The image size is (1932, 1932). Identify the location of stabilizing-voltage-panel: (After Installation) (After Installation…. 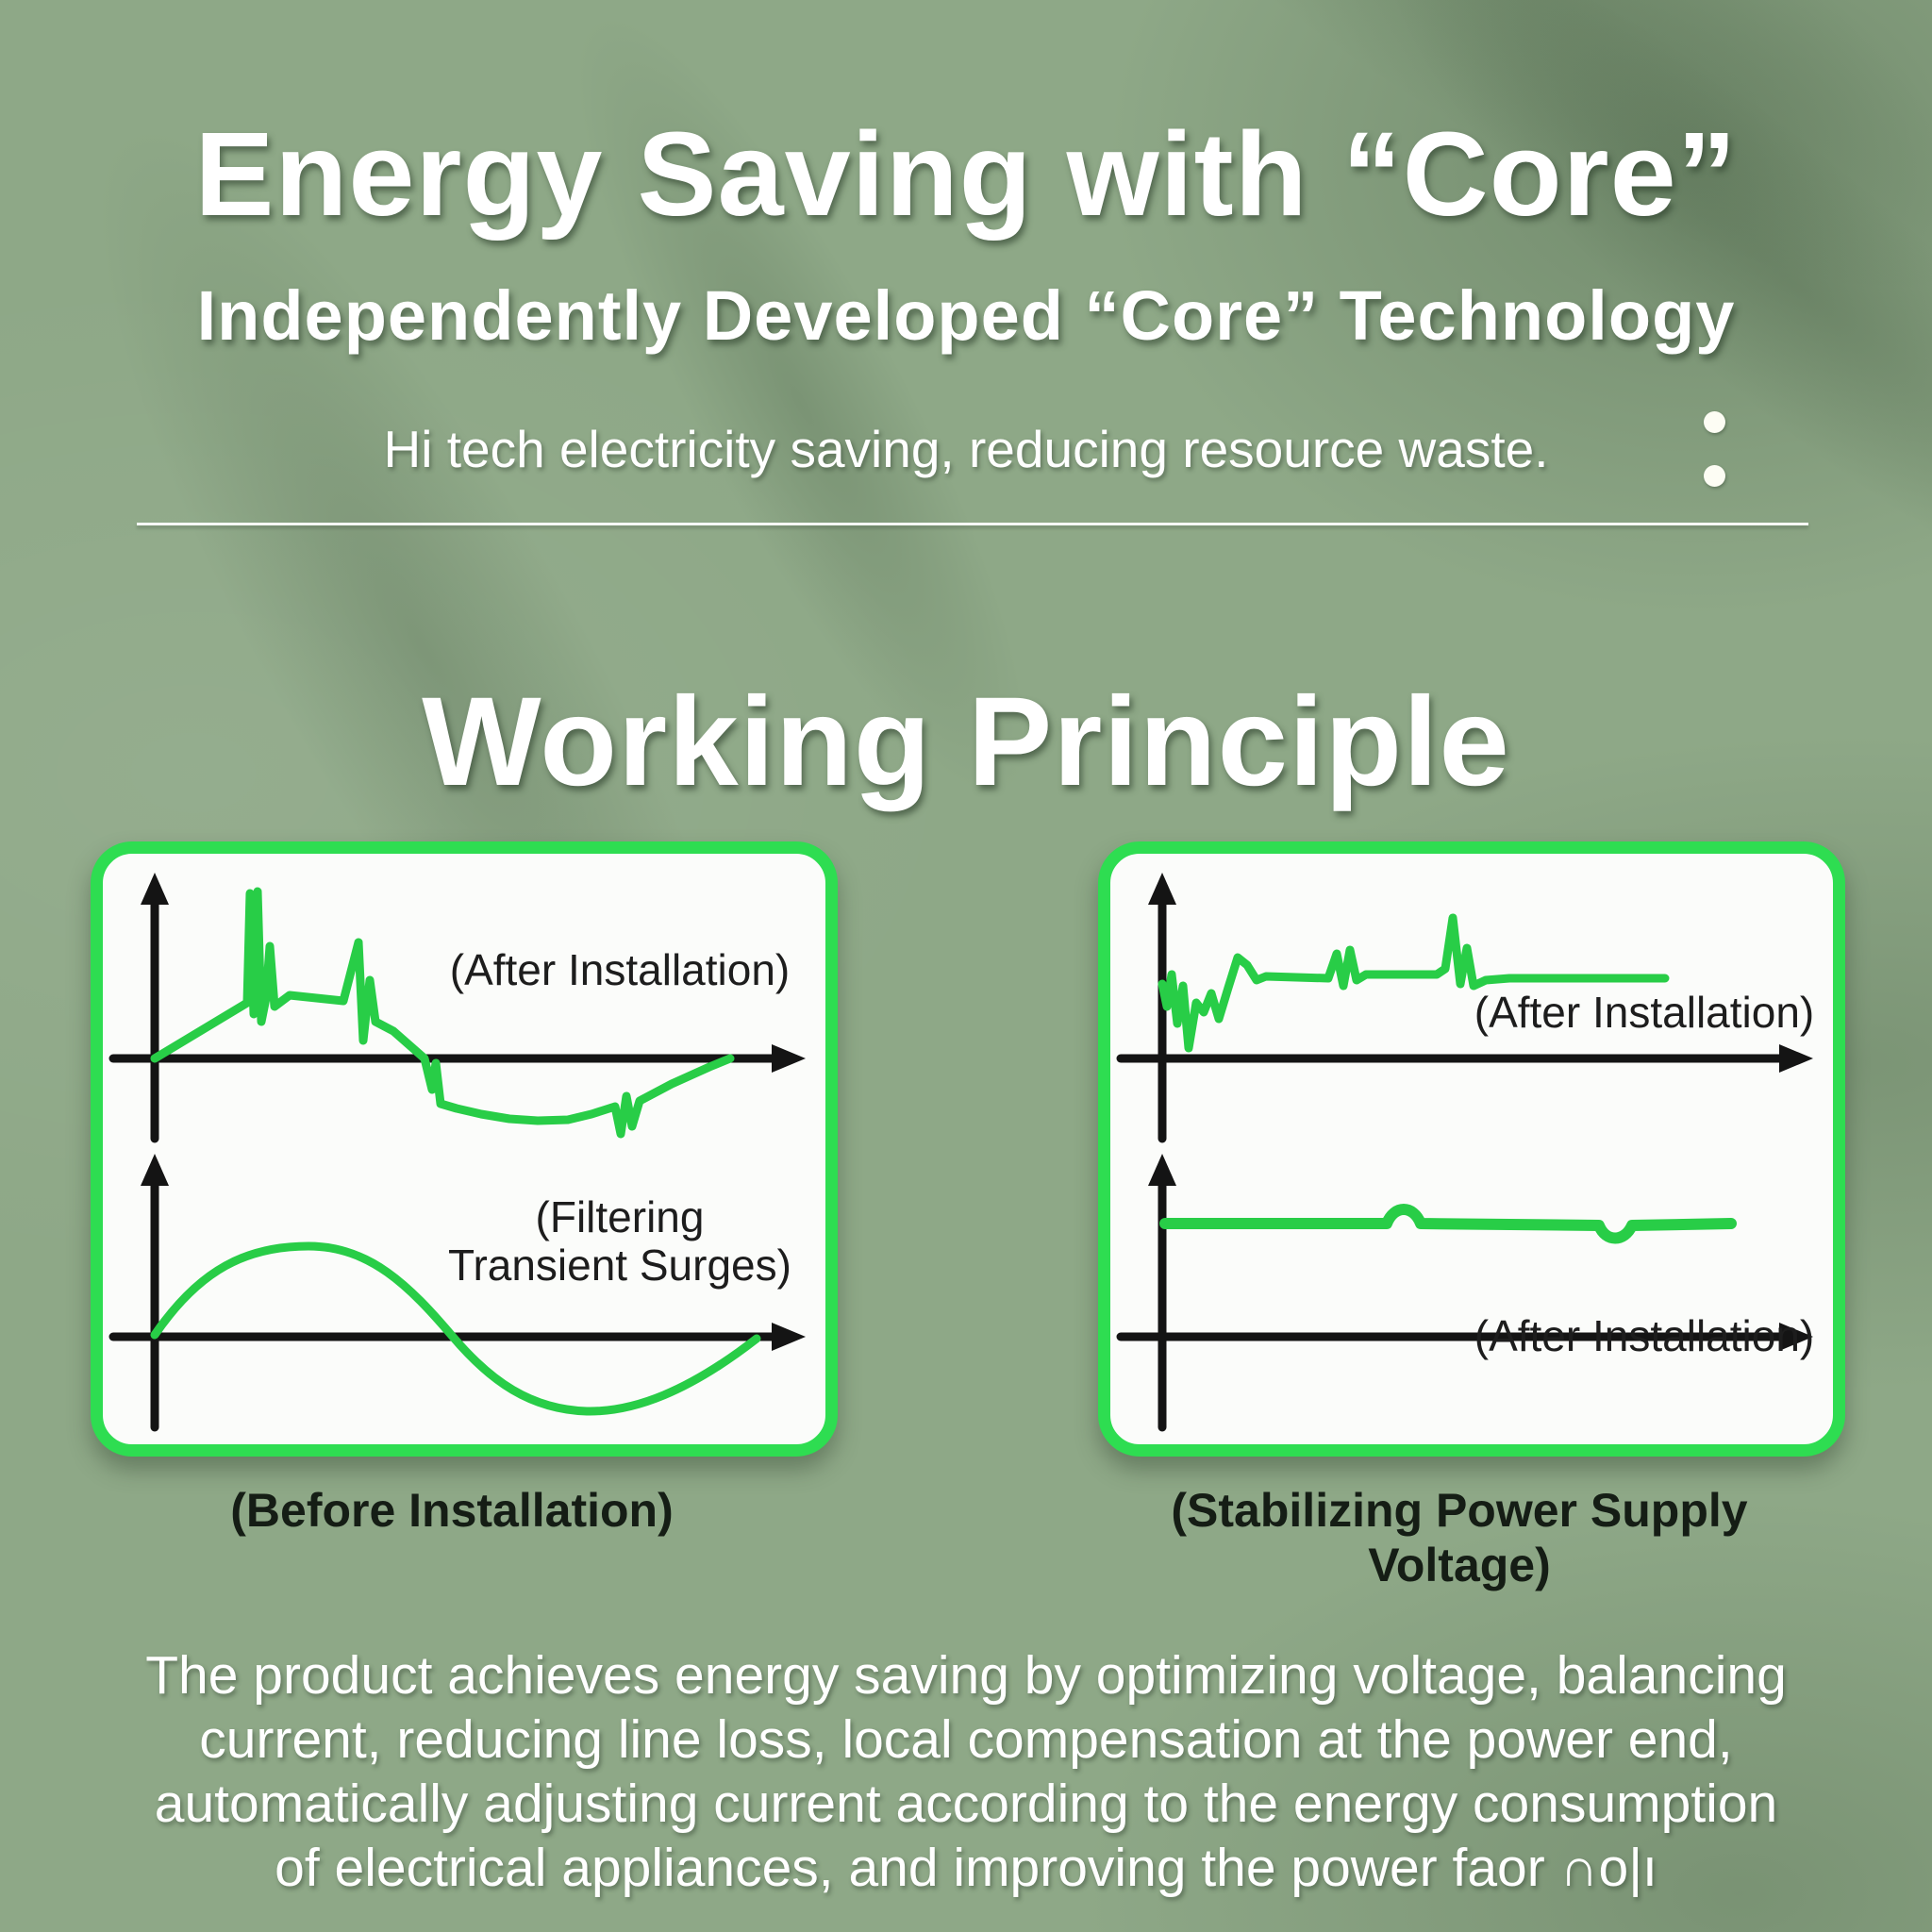
(1471, 1149).